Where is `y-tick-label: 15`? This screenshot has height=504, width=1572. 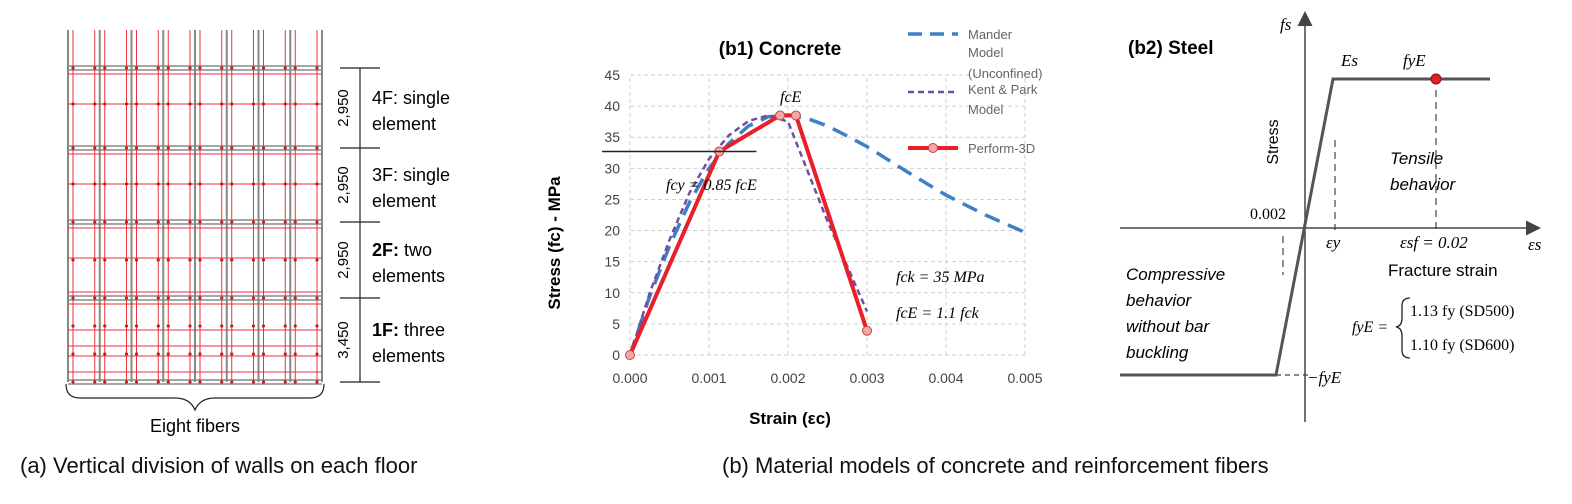 y-tick-label: 15 is located at coordinates (612, 262).